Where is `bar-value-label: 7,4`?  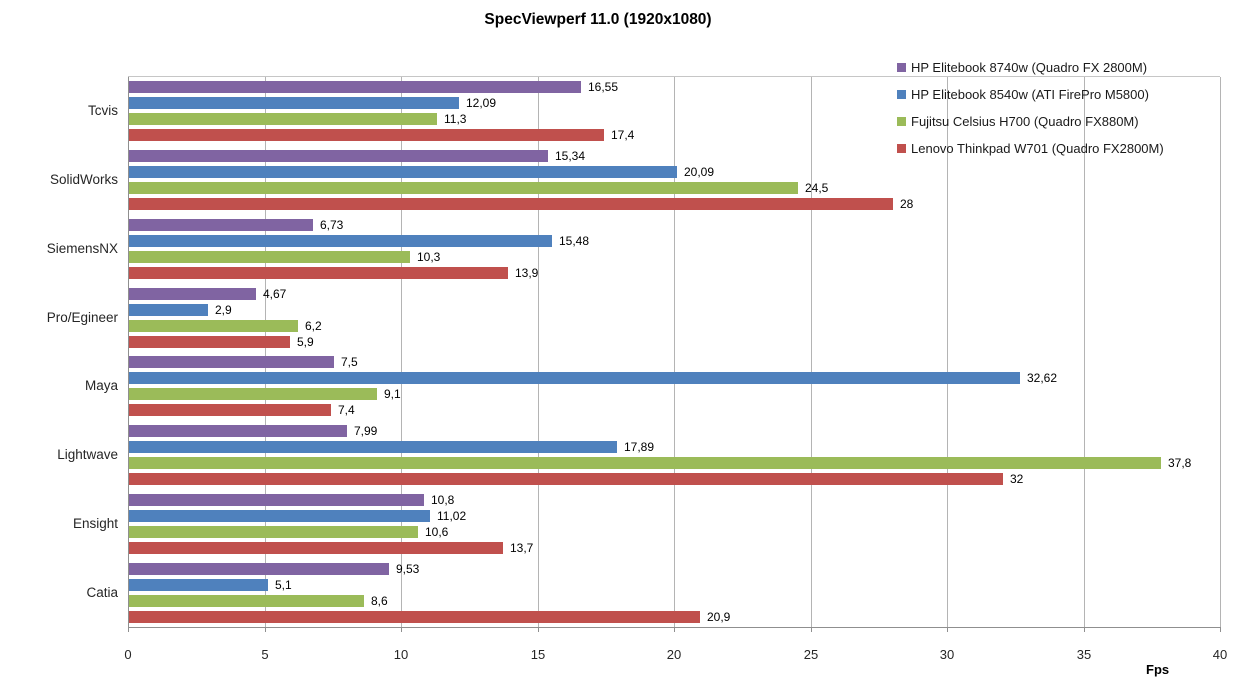
bar-value-label: 7,4 is located at coordinates (346, 410).